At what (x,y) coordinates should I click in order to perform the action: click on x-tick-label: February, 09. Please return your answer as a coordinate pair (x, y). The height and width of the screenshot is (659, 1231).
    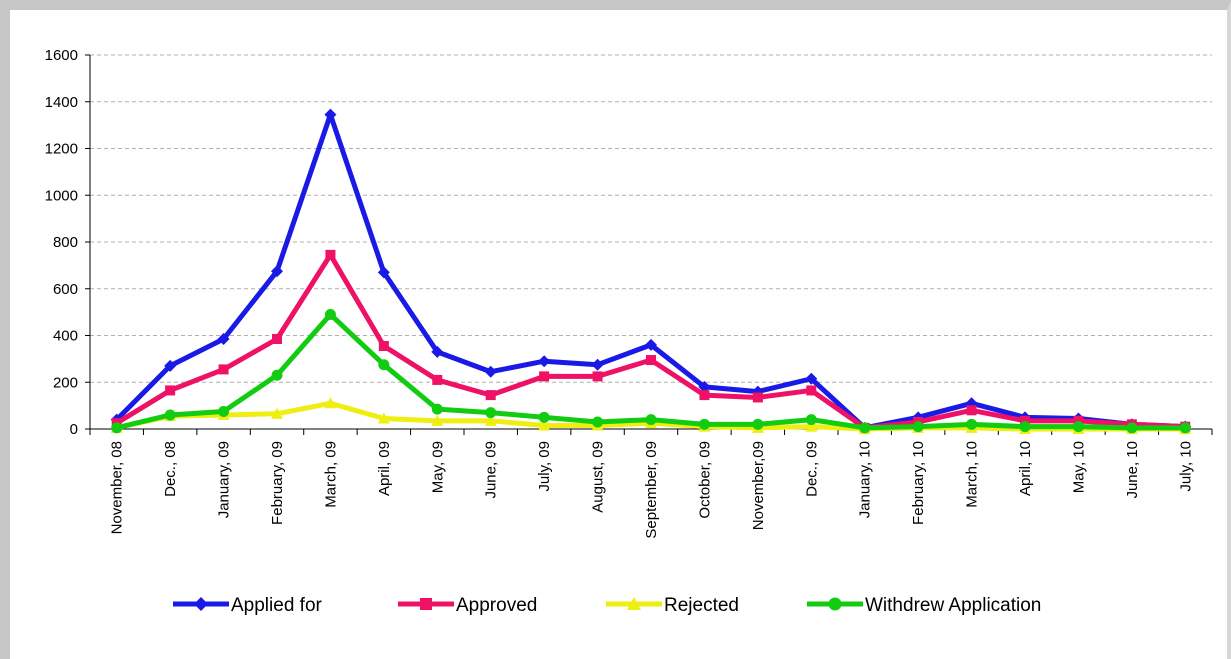
    Looking at the image, I should click on (277, 483).